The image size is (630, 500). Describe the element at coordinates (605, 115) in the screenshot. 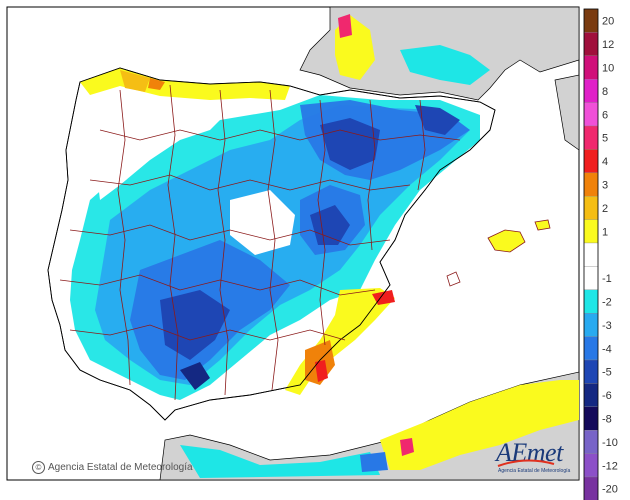

I see `legend-label: 6` at that location.